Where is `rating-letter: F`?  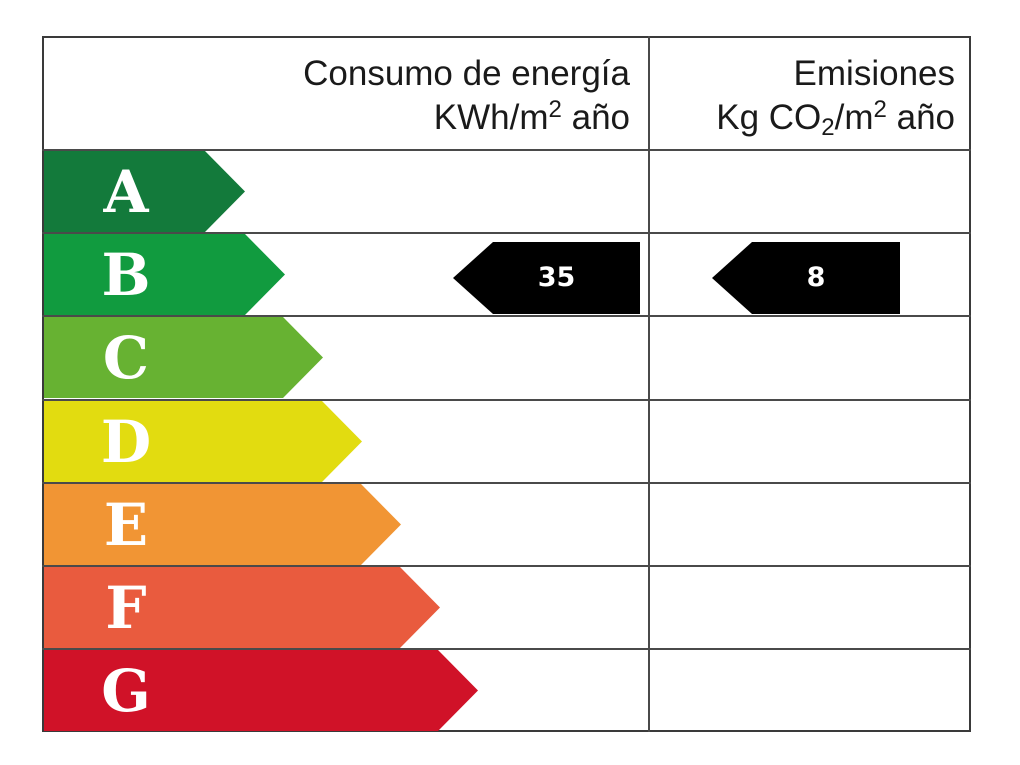 rating-letter: F is located at coordinates (126, 608).